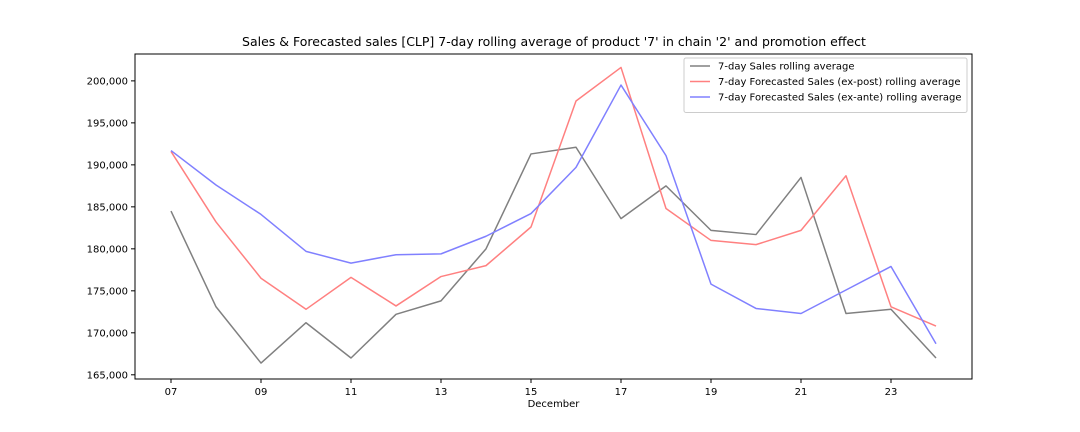 This screenshot has width=1080, height=432. What do you see at coordinates (786, 67) in the screenshot?
I see `legend-label-1: 7-day Sales rolling average` at bounding box center [786, 67].